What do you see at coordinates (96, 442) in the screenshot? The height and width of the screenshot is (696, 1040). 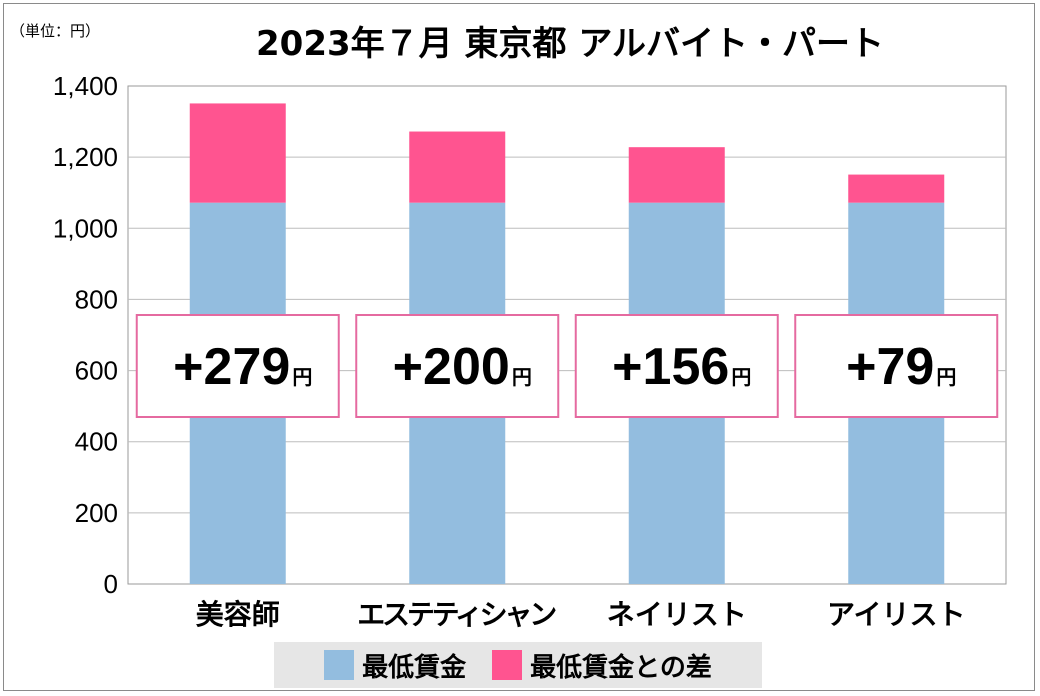 I see `y-tick-label: 400` at bounding box center [96, 442].